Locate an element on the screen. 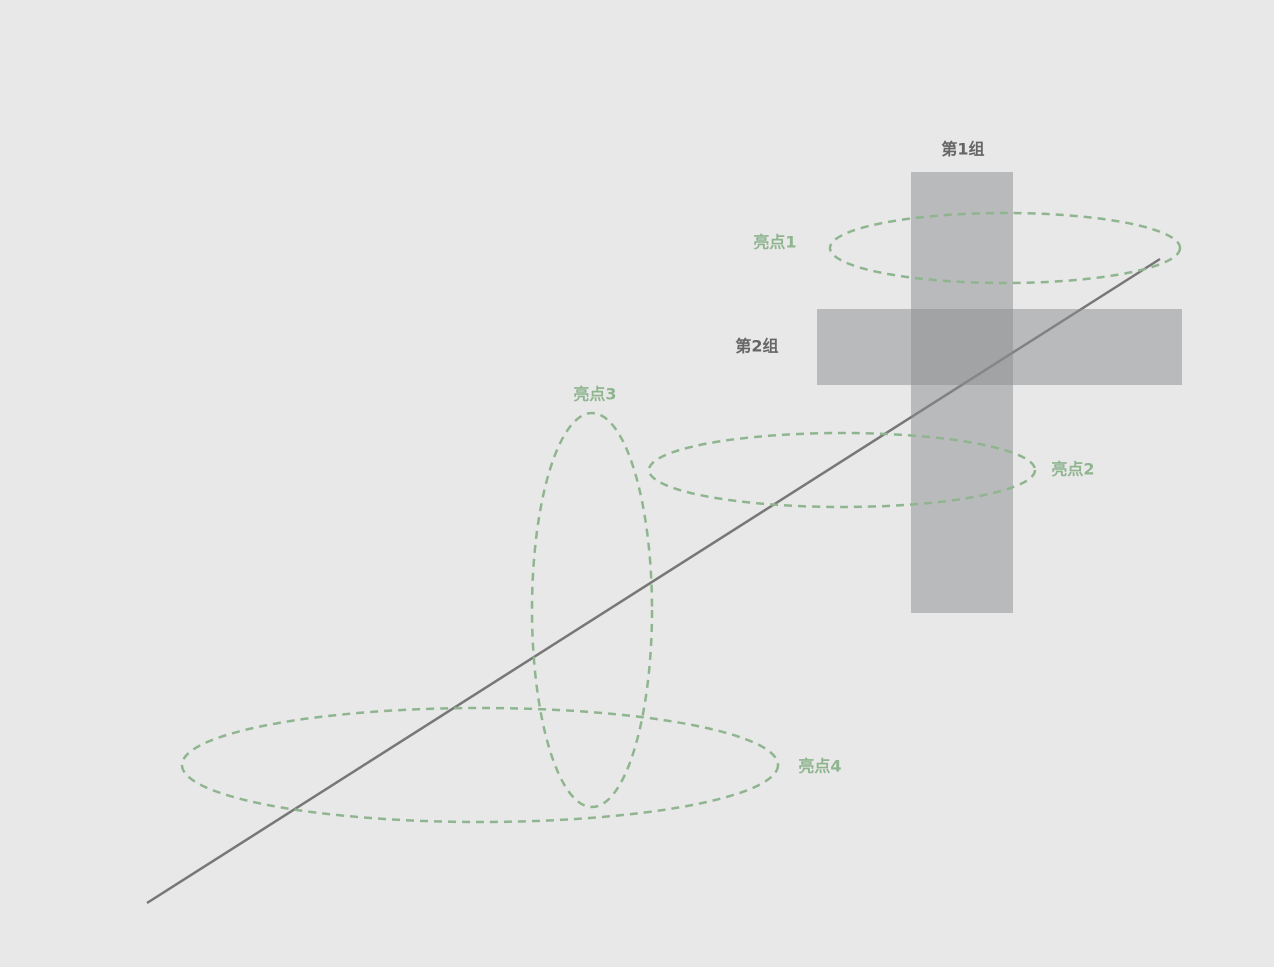 The image size is (1274, 967). group-2-region is located at coordinates (999, 347).